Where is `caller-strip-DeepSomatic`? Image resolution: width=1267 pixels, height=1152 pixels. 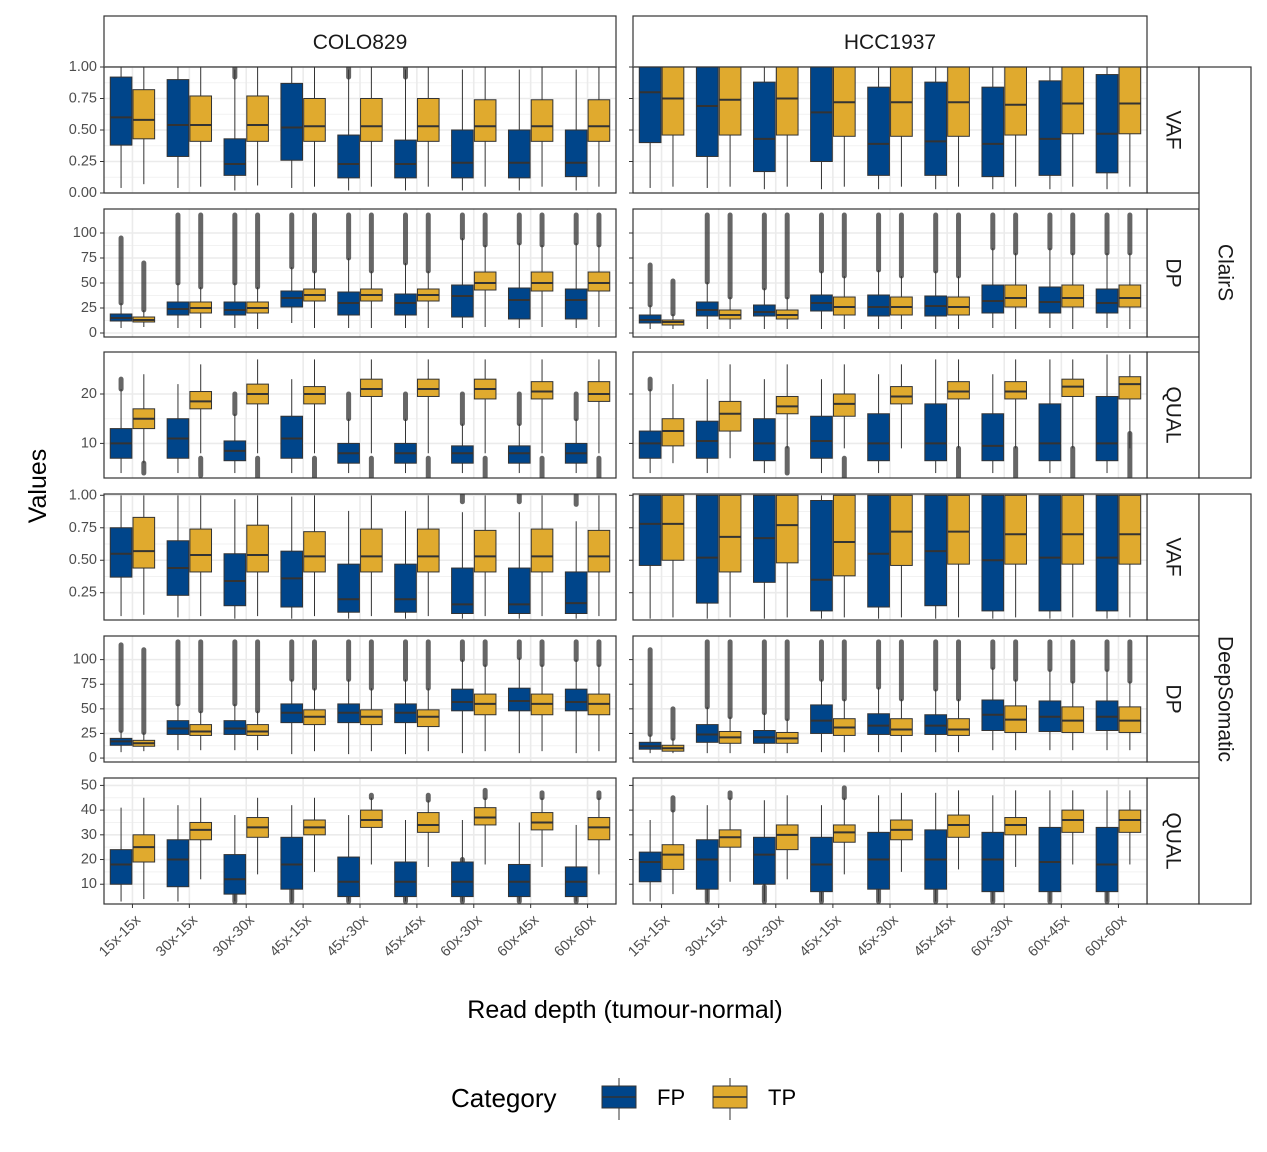 caller-strip-DeepSomatic is located at coordinates (1225, 699).